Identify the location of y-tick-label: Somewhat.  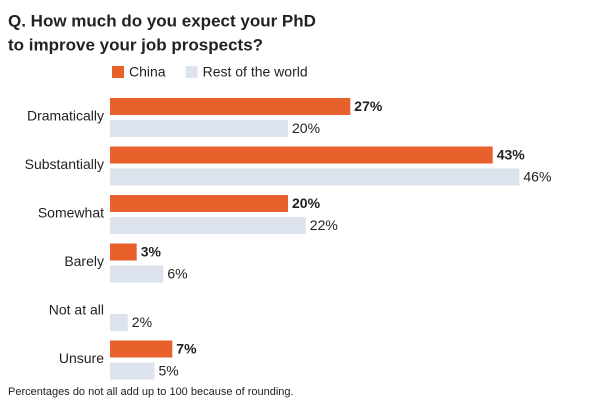
(71, 213).